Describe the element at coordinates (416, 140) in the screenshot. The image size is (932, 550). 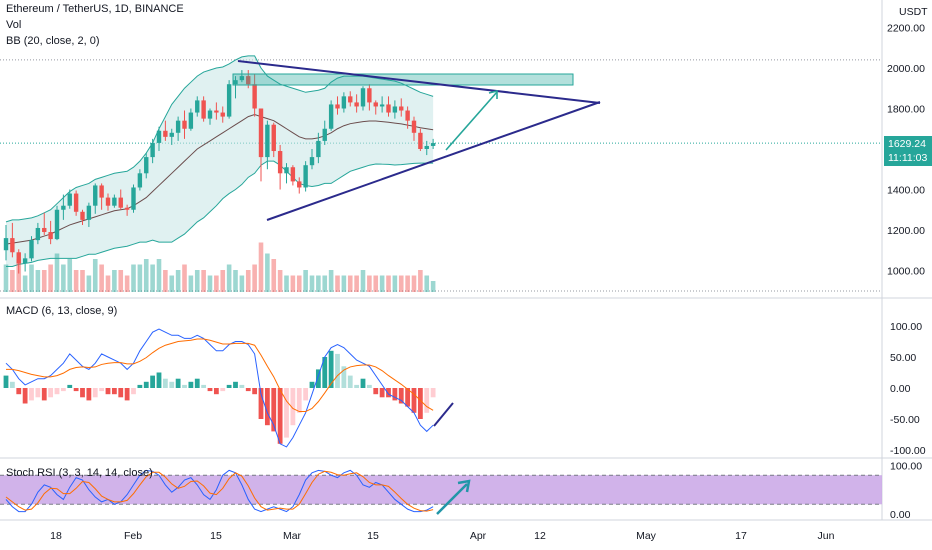
I see `trendline-drawings` at that location.